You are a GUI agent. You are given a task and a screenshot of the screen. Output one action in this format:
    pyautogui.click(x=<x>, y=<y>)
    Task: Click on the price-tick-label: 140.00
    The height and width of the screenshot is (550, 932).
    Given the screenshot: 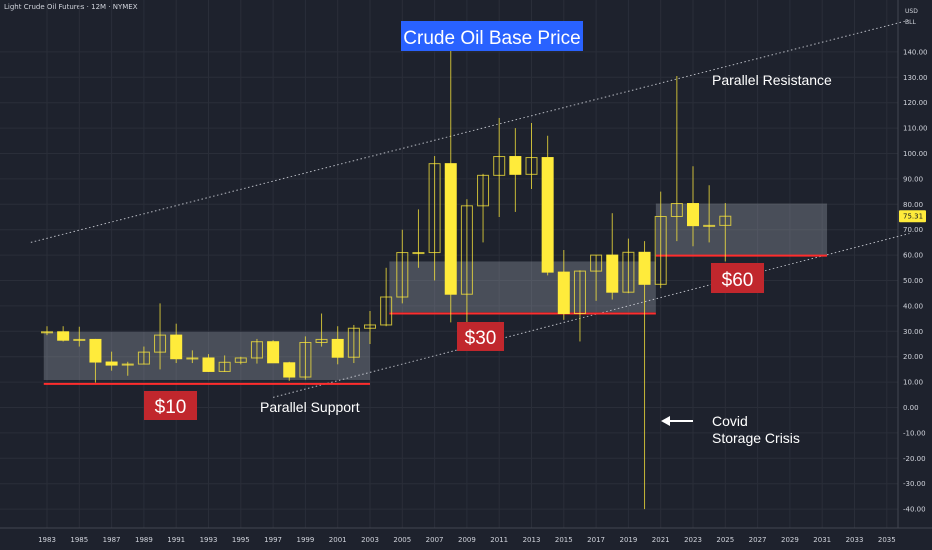 What is the action you would take?
    pyautogui.click(x=915, y=52)
    